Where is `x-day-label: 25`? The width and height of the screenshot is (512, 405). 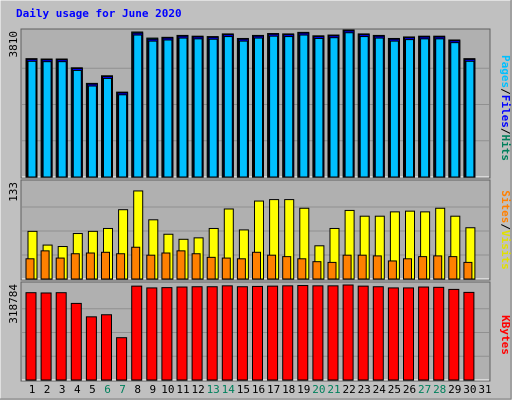 x-day-label: 25 is located at coordinates (394, 389).